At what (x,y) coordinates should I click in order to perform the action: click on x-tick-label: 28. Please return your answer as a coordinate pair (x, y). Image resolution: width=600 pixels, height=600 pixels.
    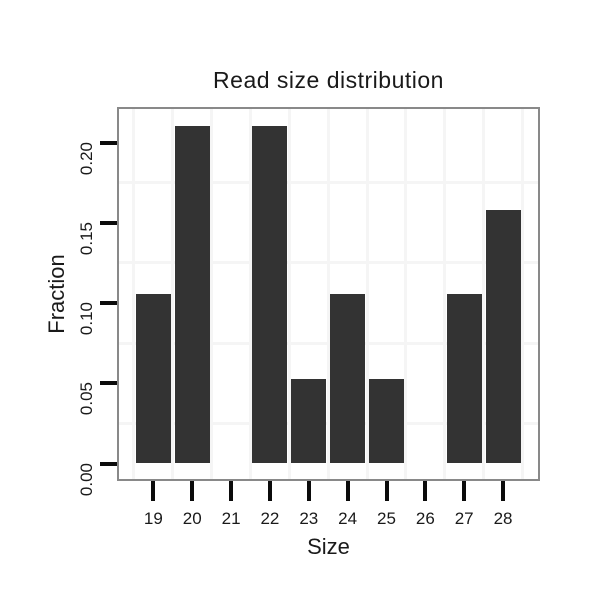
    Looking at the image, I should click on (503, 518).